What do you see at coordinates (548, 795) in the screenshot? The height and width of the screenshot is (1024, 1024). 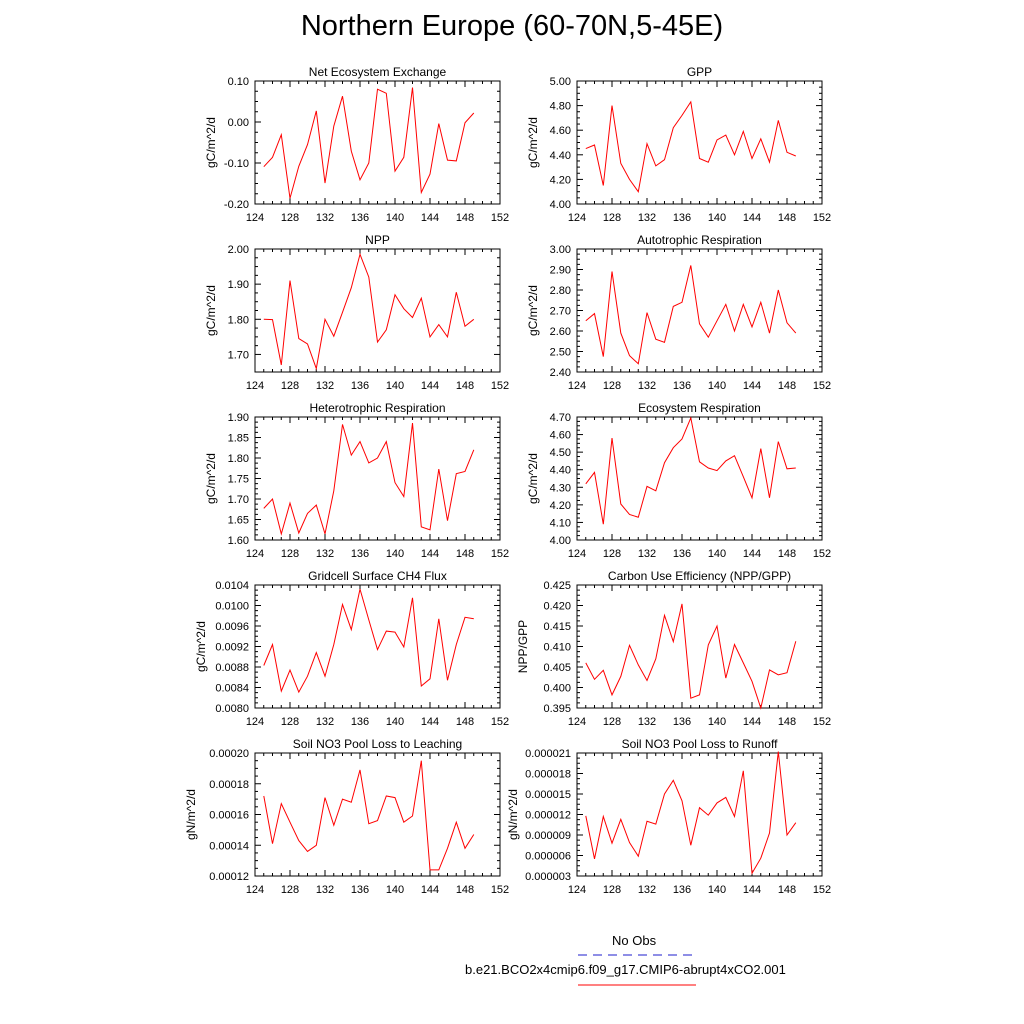 I see `y-tick-label: 0.000015` at bounding box center [548, 795].